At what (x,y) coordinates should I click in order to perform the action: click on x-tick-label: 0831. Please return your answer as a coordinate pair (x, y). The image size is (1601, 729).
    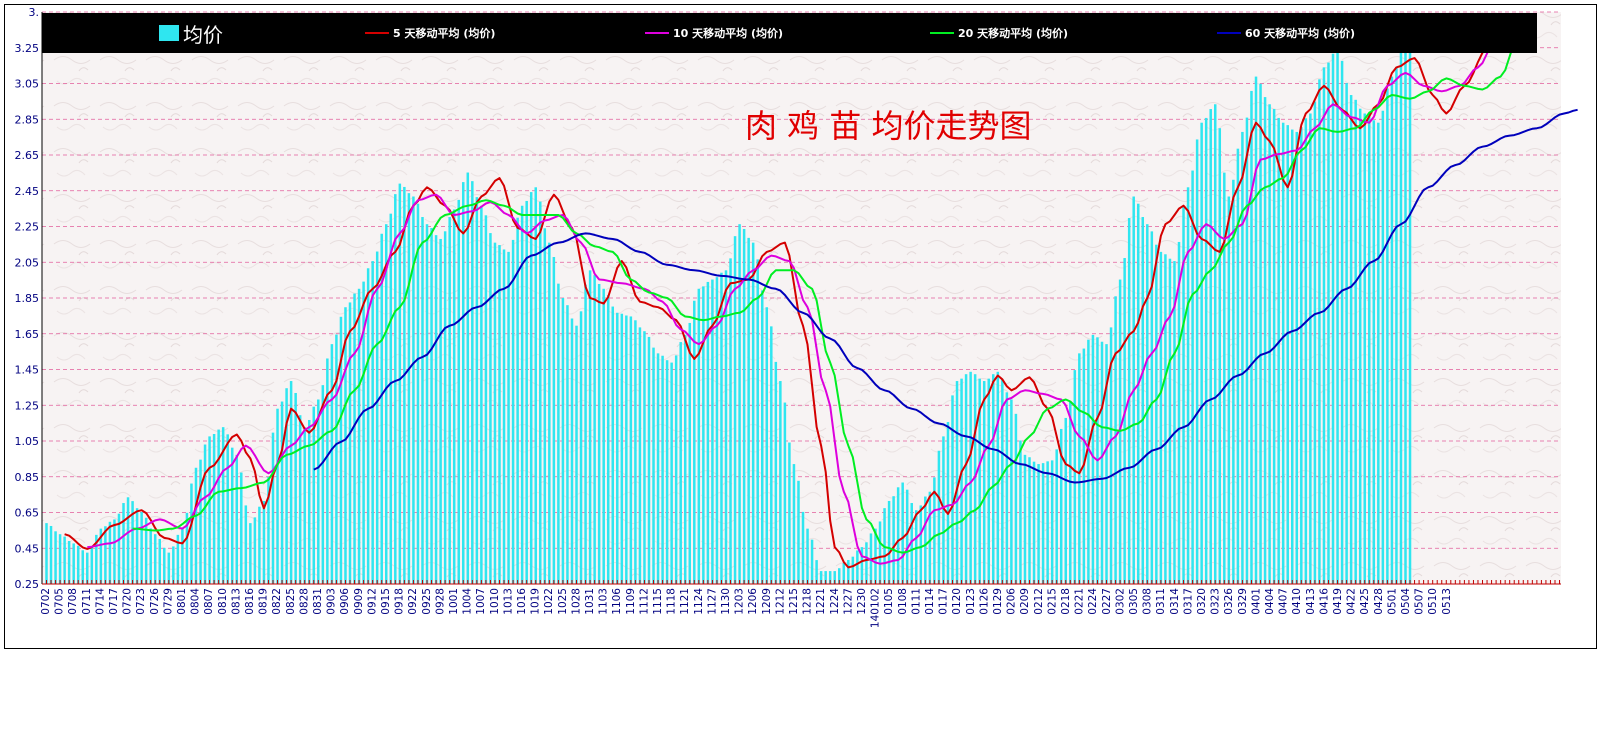
    Looking at the image, I should click on (318, 601).